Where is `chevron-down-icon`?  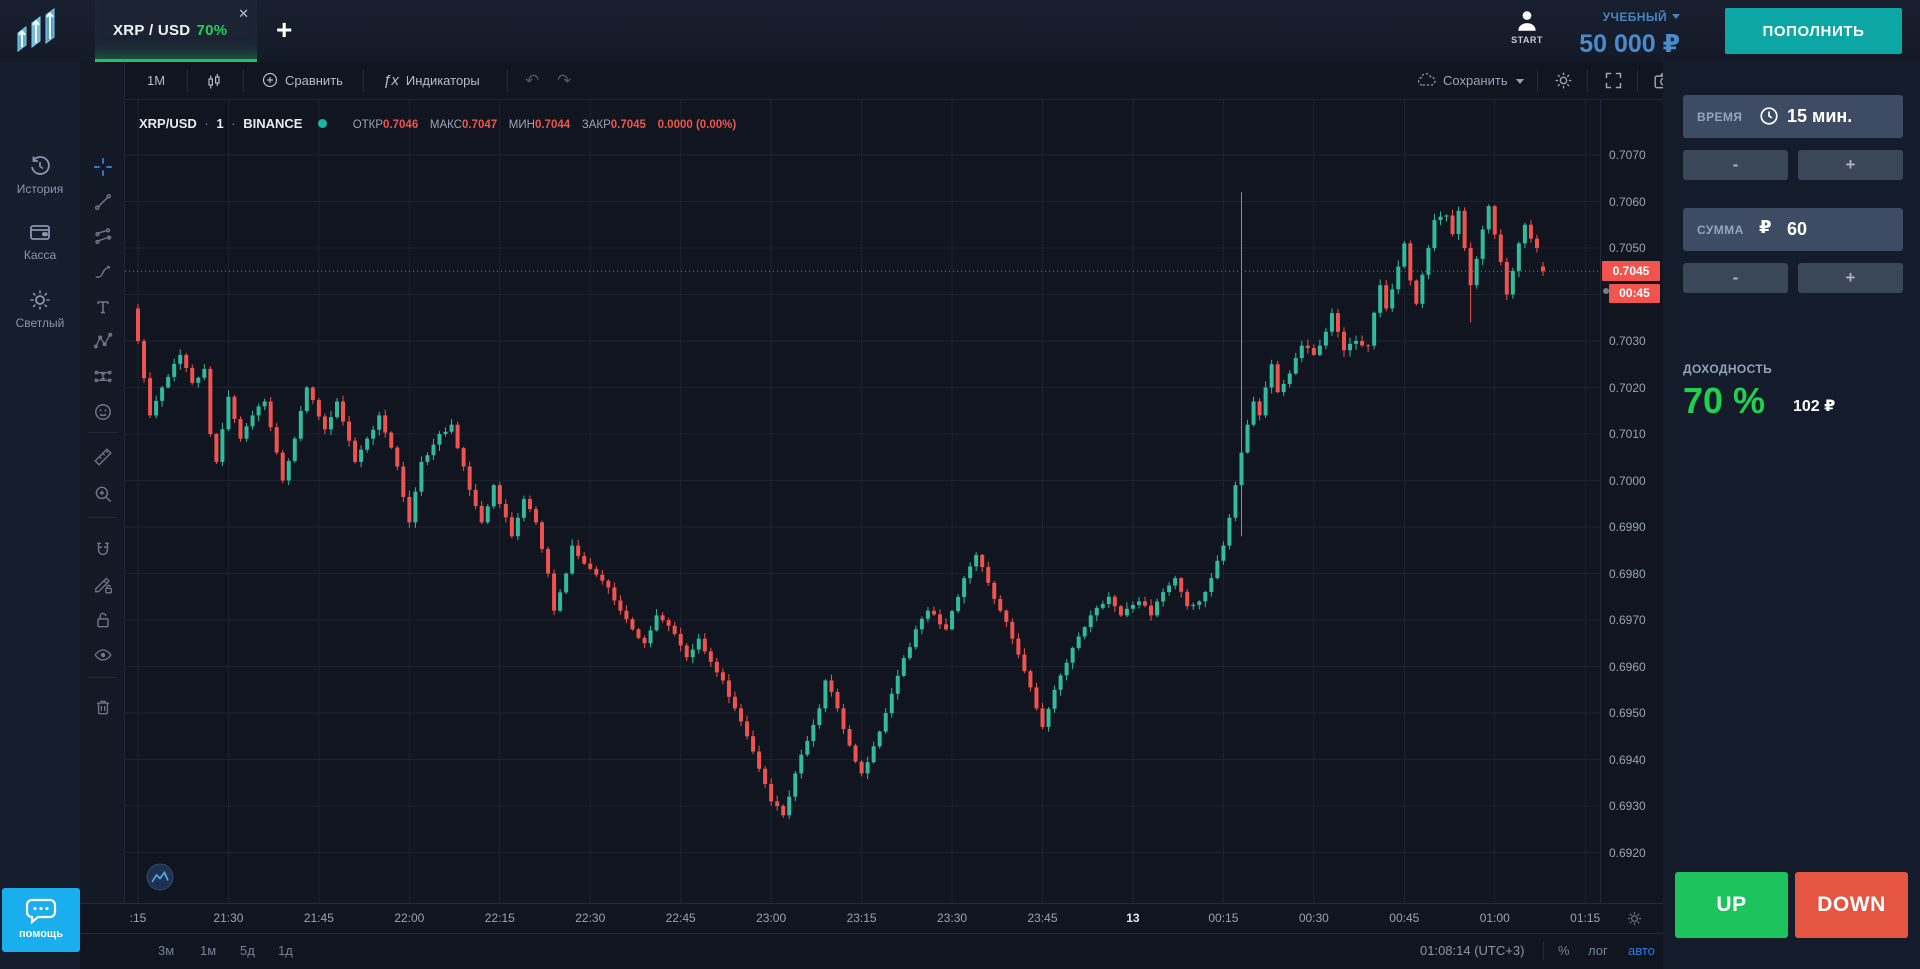 chevron-down-icon is located at coordinates (1520, 82).